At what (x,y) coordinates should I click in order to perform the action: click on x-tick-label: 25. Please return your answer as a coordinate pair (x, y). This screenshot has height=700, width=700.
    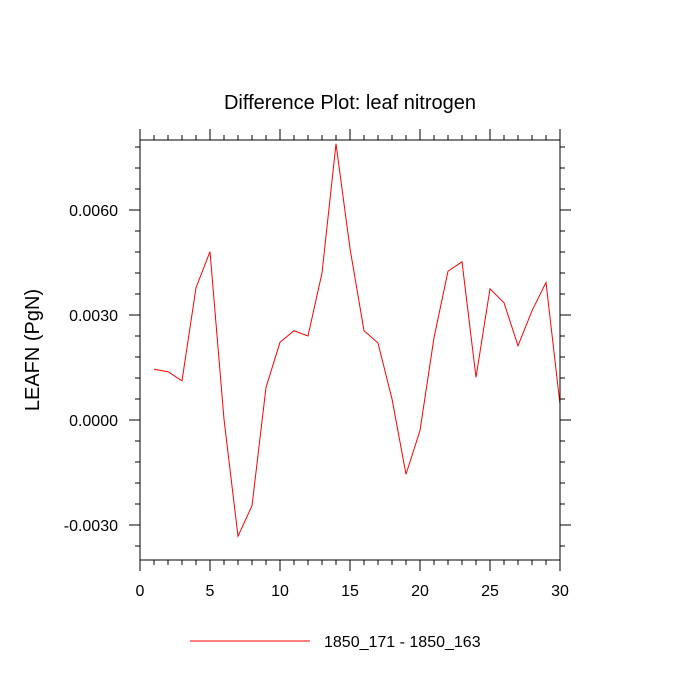
    Looking at the image, I should click on (490, 591).